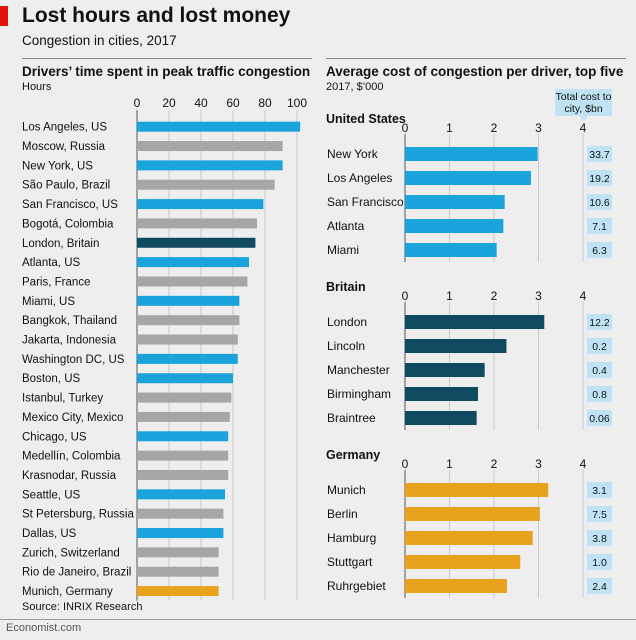 Image resolution: width=636 pixels, height=640 pixels. I want to click on panel-name: Germany, so click(353, 455).